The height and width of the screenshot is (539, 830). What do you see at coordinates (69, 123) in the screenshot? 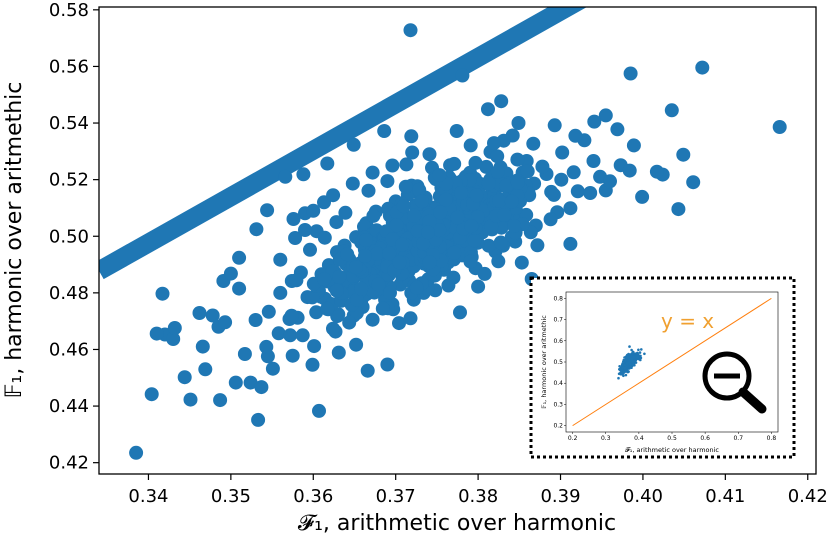
I see `y-tick-label: 0.54` at bounding box center [69, 123].